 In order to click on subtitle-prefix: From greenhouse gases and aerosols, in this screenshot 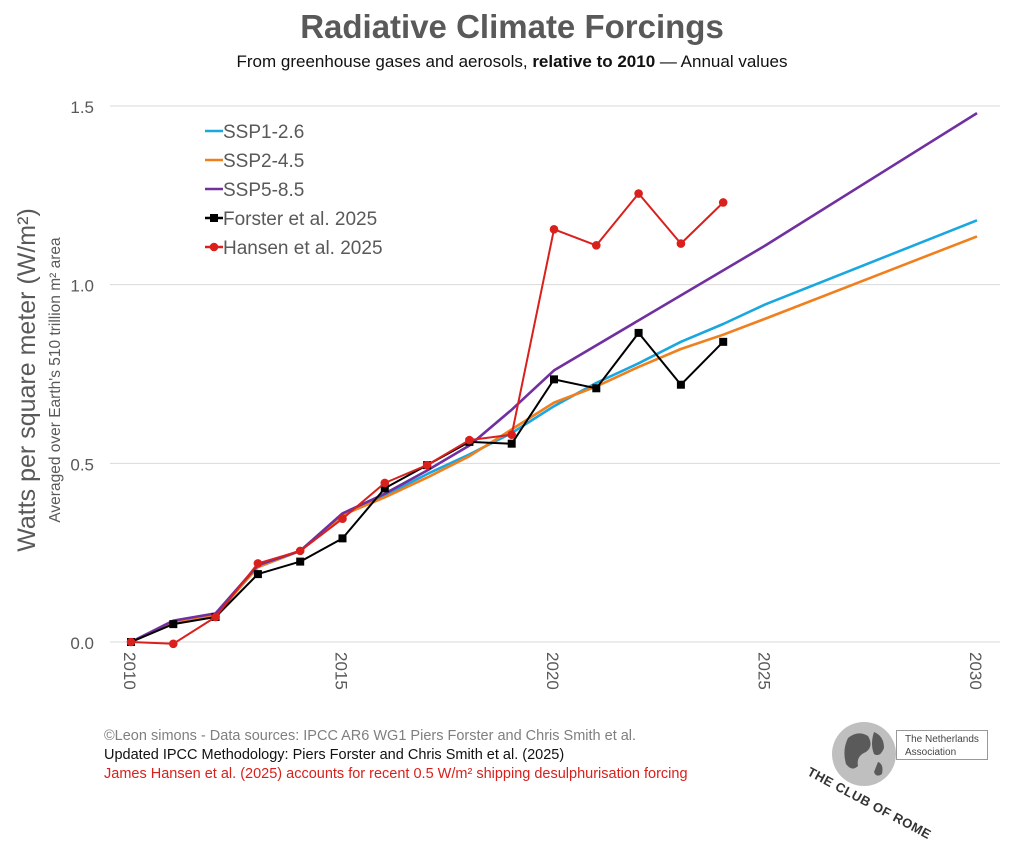, I will do `click(384, 61)`.